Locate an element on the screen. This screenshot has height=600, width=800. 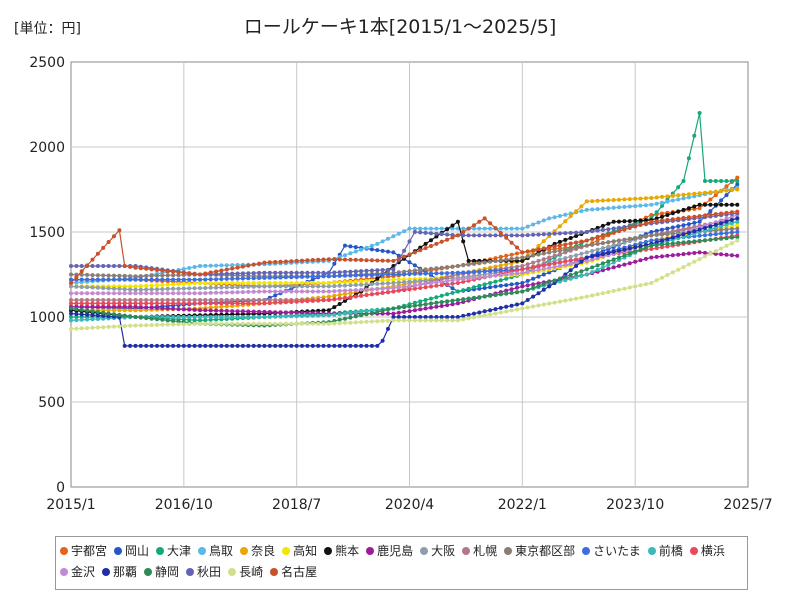
legend-label: 奈良 is located at coordinates (263, 551).